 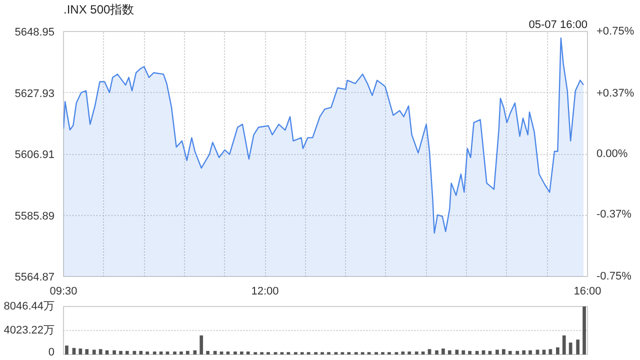 What do you see at coordinates (29, 306) in the screenshot?
I see `y-tick-label: 8046.44万` at bounding box center [29, 306].